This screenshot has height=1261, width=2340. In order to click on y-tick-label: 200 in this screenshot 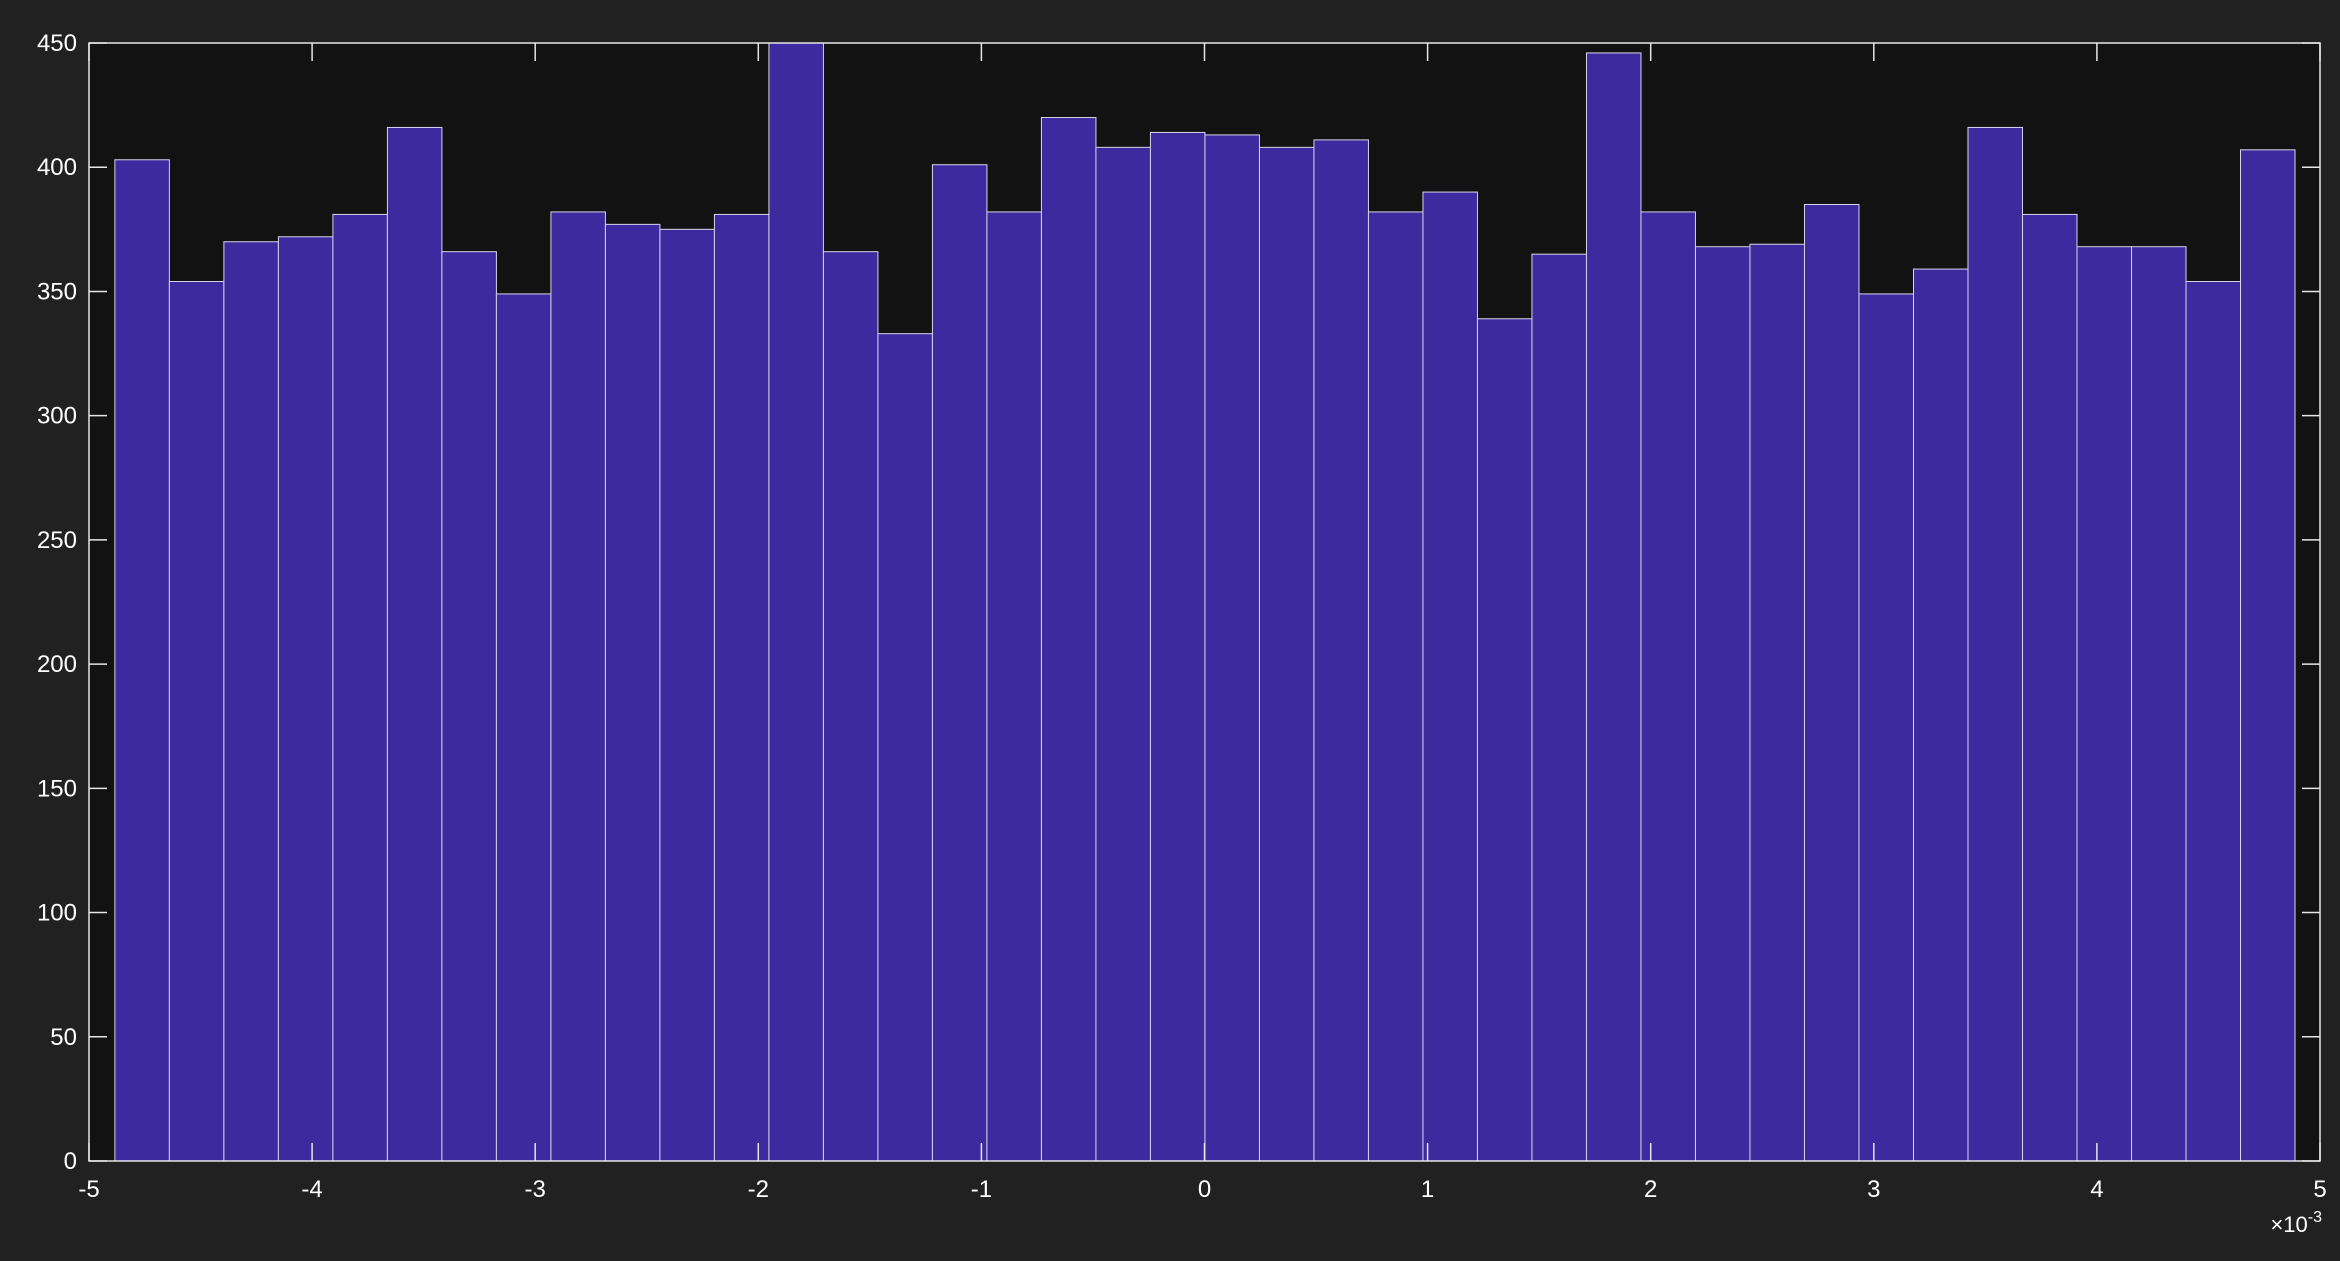, I will do `click(57, 664)`.